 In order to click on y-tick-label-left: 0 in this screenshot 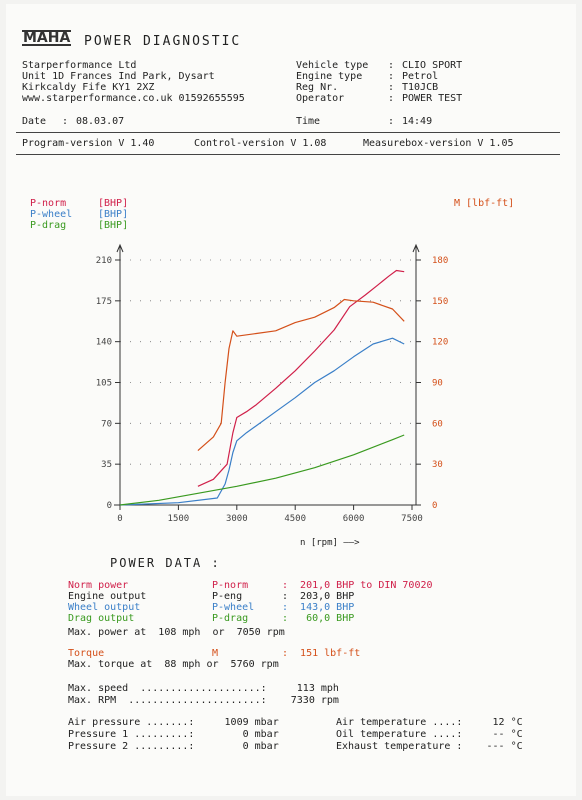, I will do `click(109, 506)`.